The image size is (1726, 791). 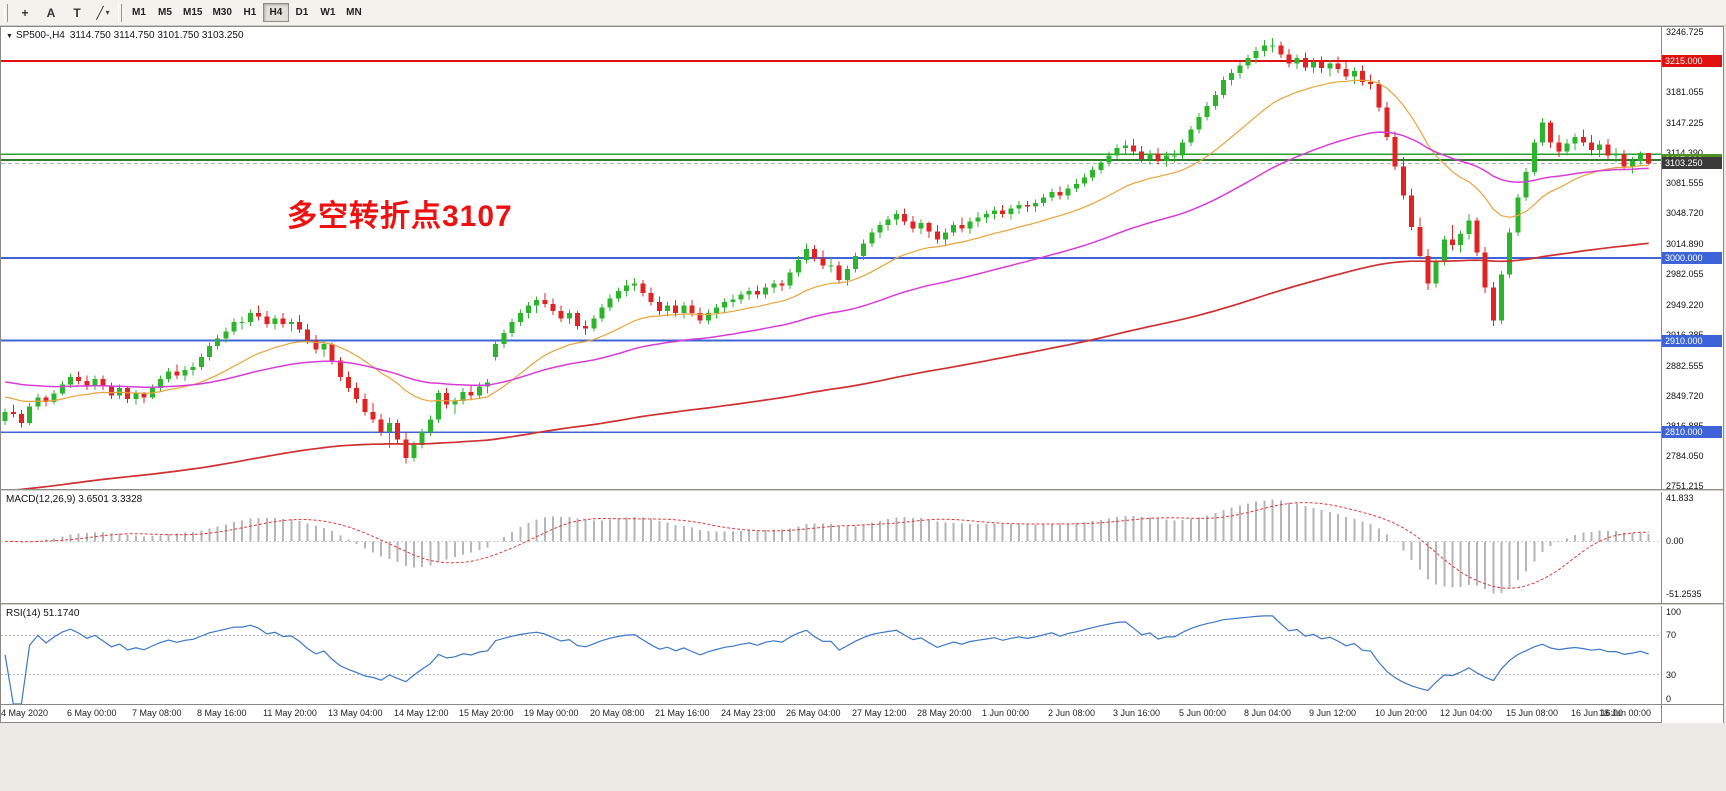 I want to click on time-label: 24 May 23:00, so click(x=748, y=713).